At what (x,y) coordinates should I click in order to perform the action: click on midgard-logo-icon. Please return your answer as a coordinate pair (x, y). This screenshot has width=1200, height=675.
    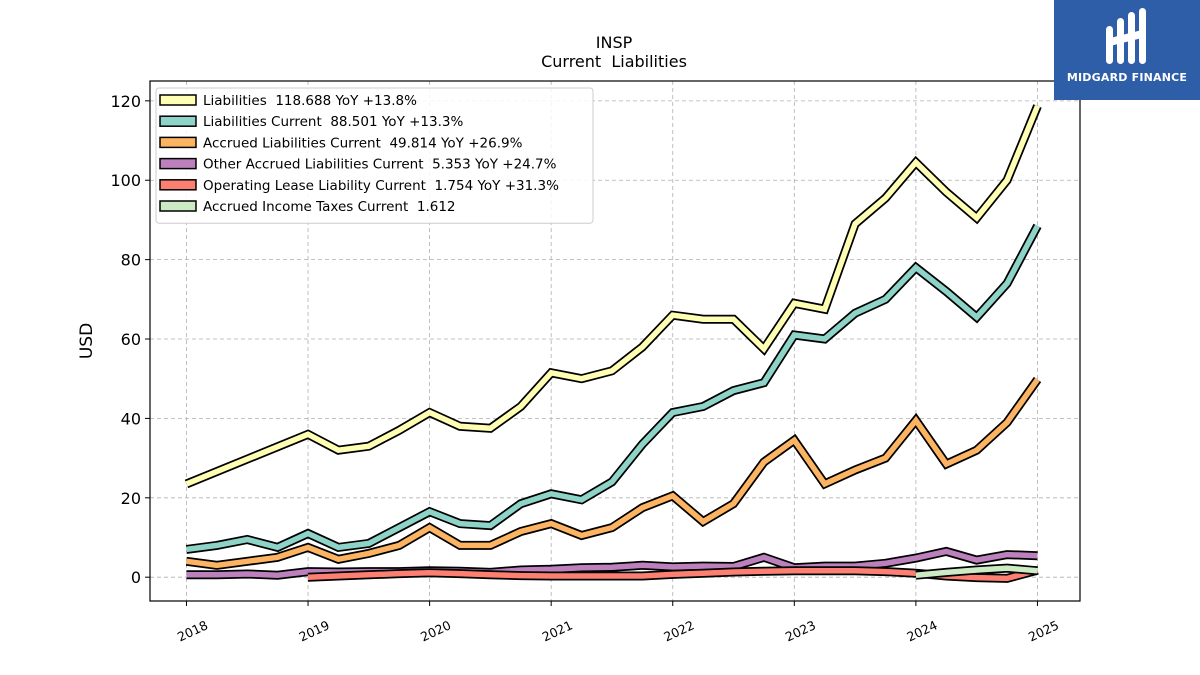
    Looking at the image, I should click on (1126, 36).